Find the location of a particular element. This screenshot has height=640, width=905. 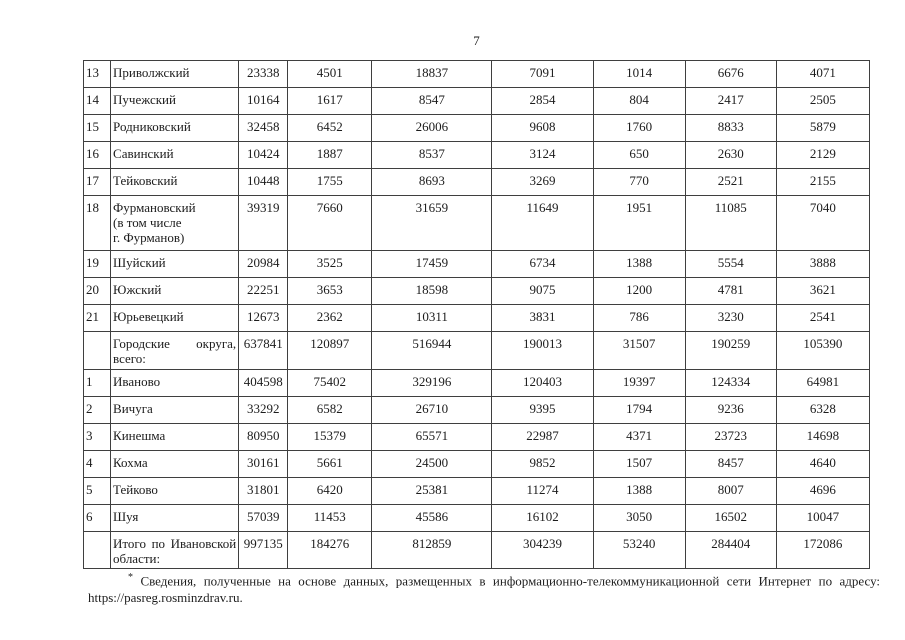

value-cell: 15379 is located at coordinates (330, 437).